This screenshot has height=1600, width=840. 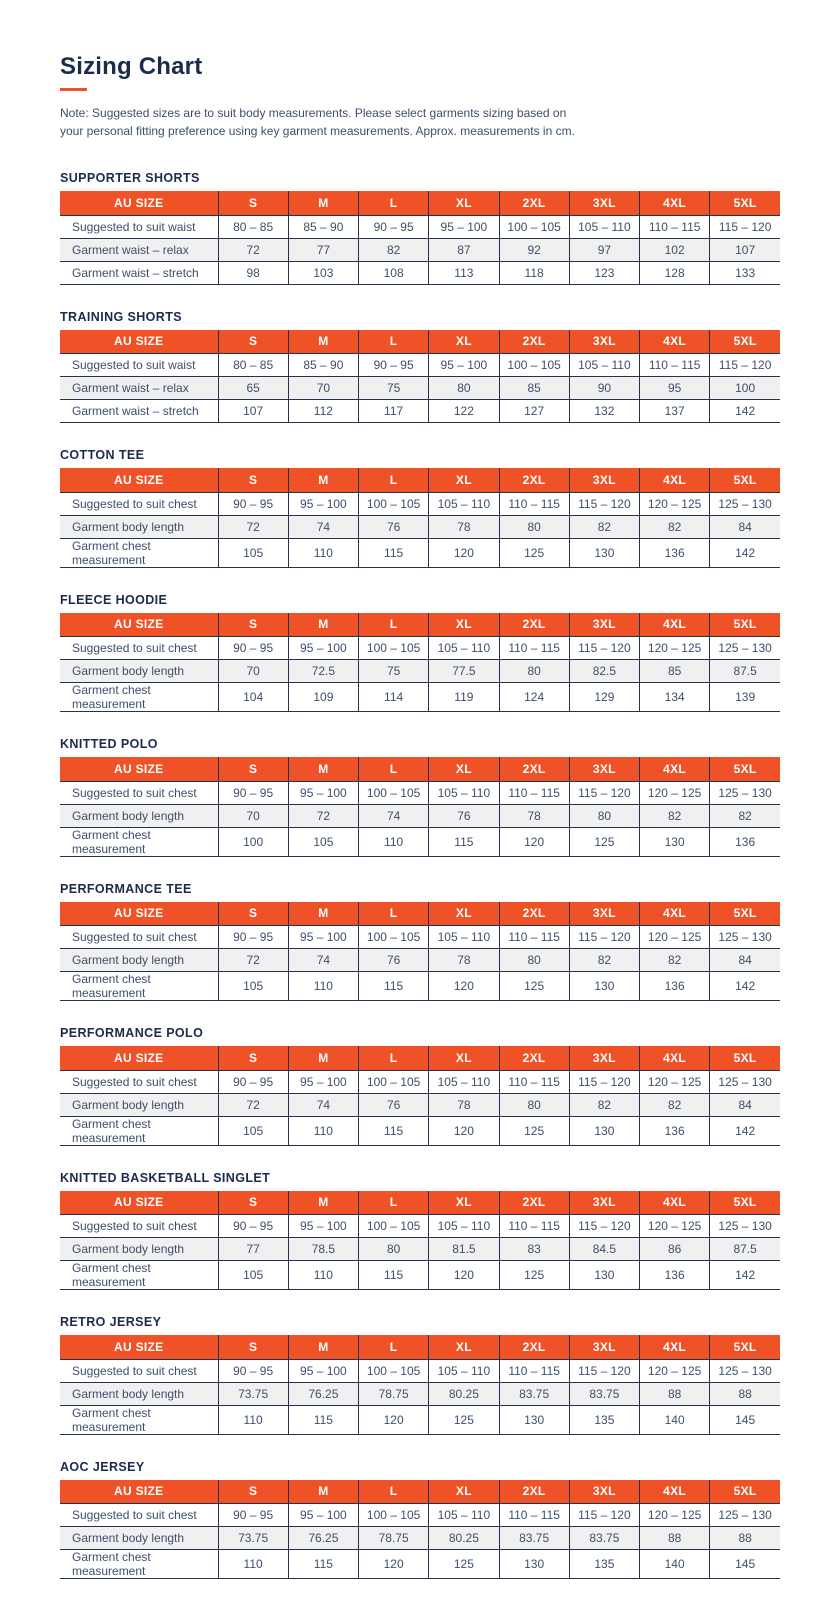 What do you see at coordinates (674, 388) in the screenshot?
I see `value-cell: 95` at bounding box center [674, 388].